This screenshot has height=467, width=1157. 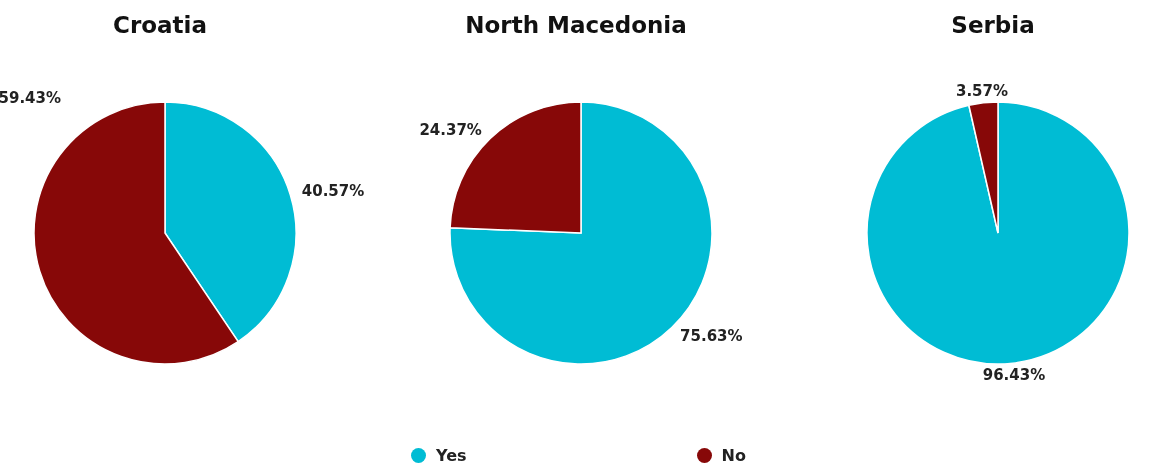 I want to click on data-label: 96.43%, so click(x=1014, y=375).